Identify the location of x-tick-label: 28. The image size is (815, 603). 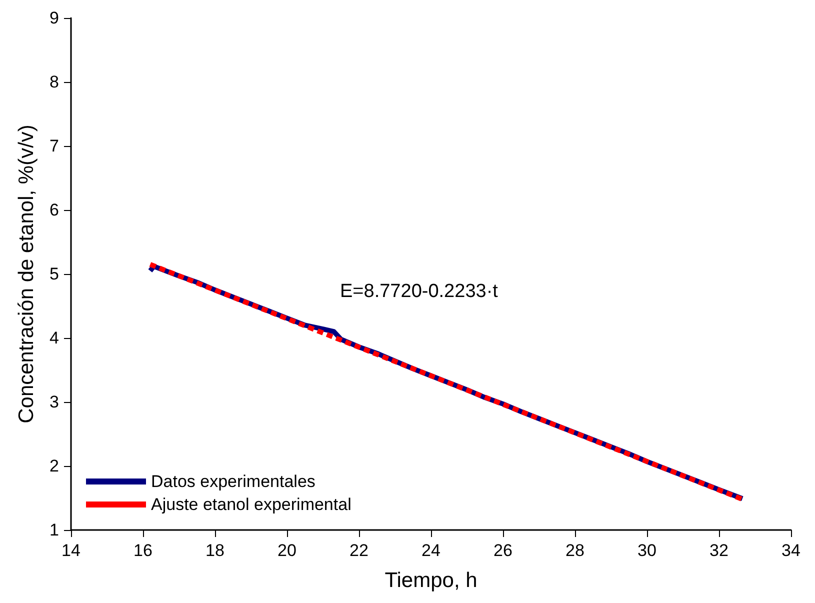
(575, 550).